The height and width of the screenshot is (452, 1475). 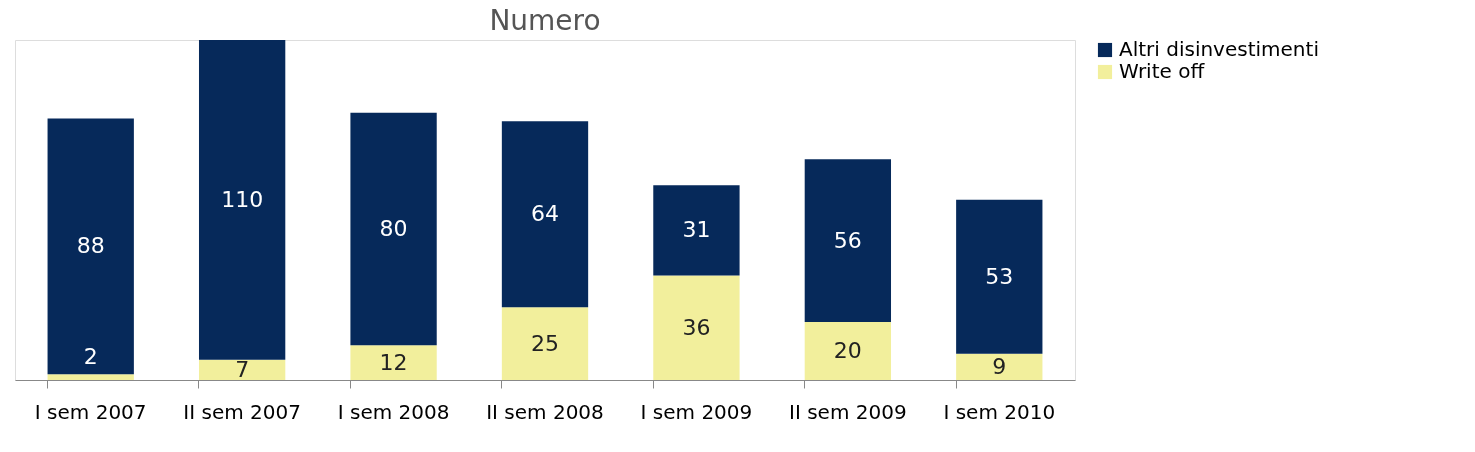 I want to click on x-tick-label: I sem 2010, so click(x=999, y=411).